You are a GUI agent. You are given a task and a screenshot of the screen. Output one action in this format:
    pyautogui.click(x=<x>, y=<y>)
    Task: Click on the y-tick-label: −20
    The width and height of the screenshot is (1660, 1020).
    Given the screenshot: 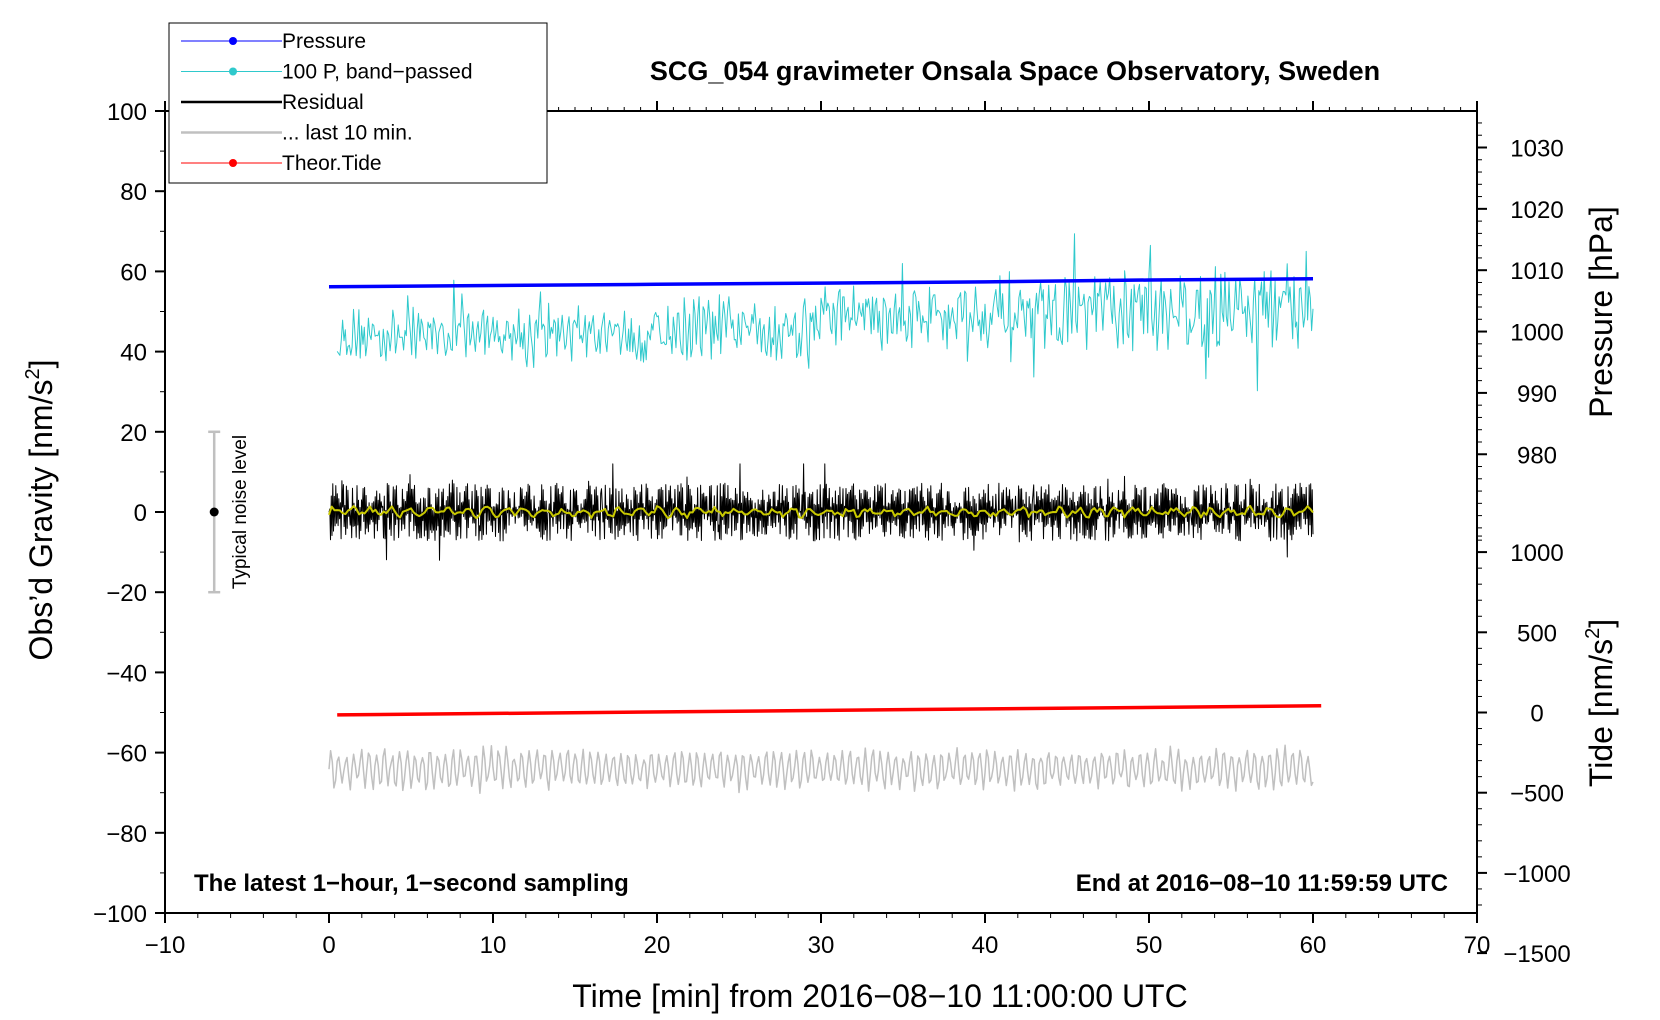 What is the action you would take?
    pyautogui.click(x=126, y=593)
    